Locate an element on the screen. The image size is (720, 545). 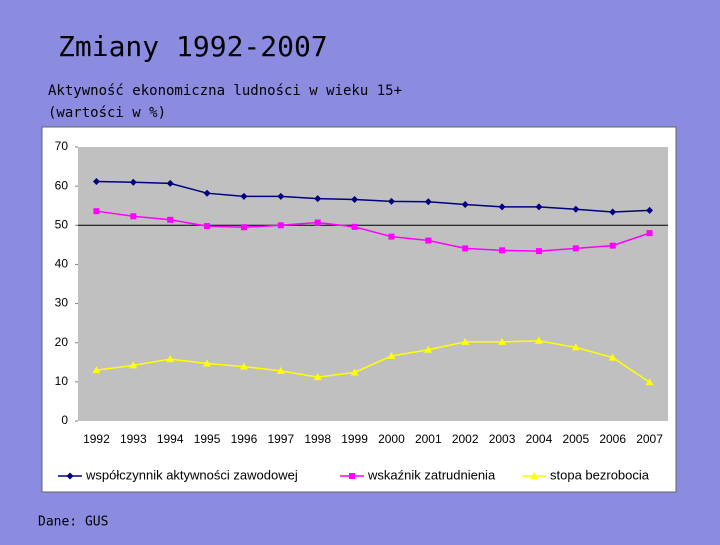
y-tick-label: 40 is located at coordinates (62, 264).